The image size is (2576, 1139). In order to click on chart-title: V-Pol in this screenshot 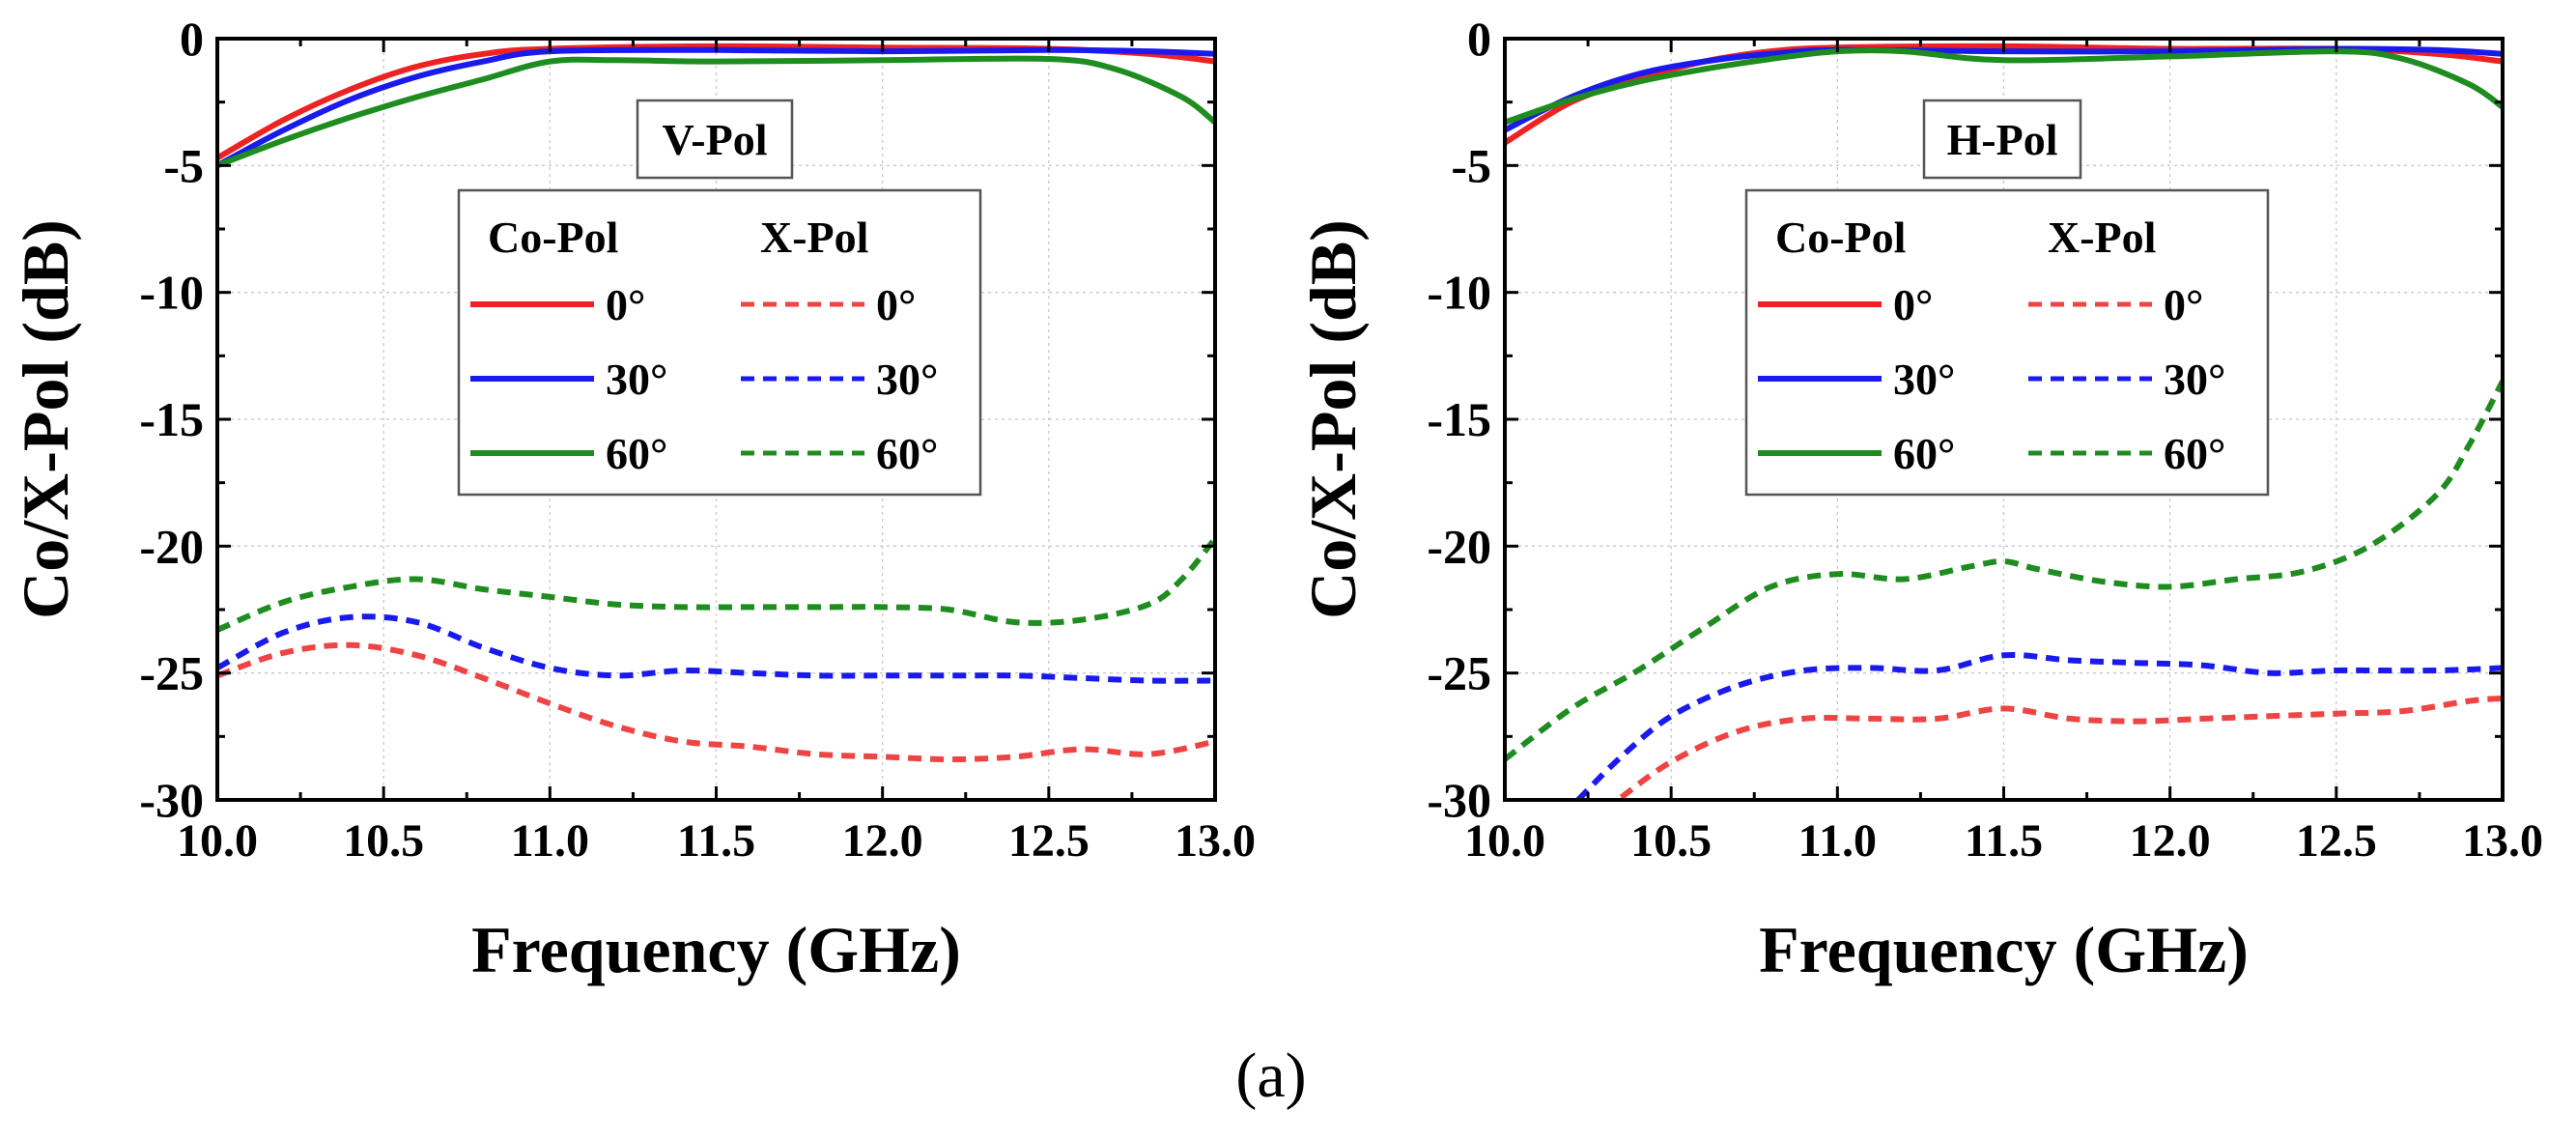, I will do `click(714, 139)`.